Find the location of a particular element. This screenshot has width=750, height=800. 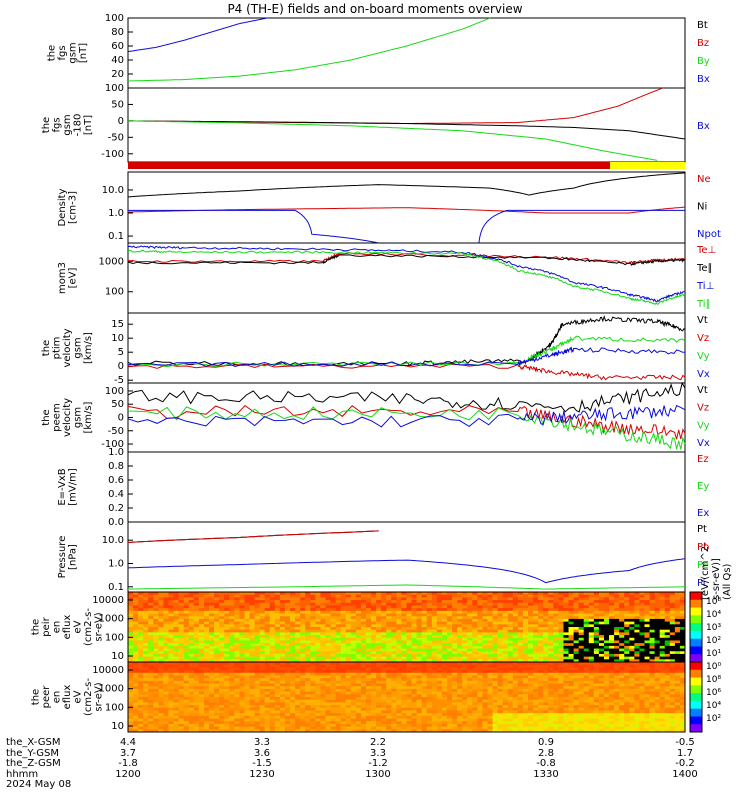

y-tick-label: 50 is located at coordinates (117, 404).